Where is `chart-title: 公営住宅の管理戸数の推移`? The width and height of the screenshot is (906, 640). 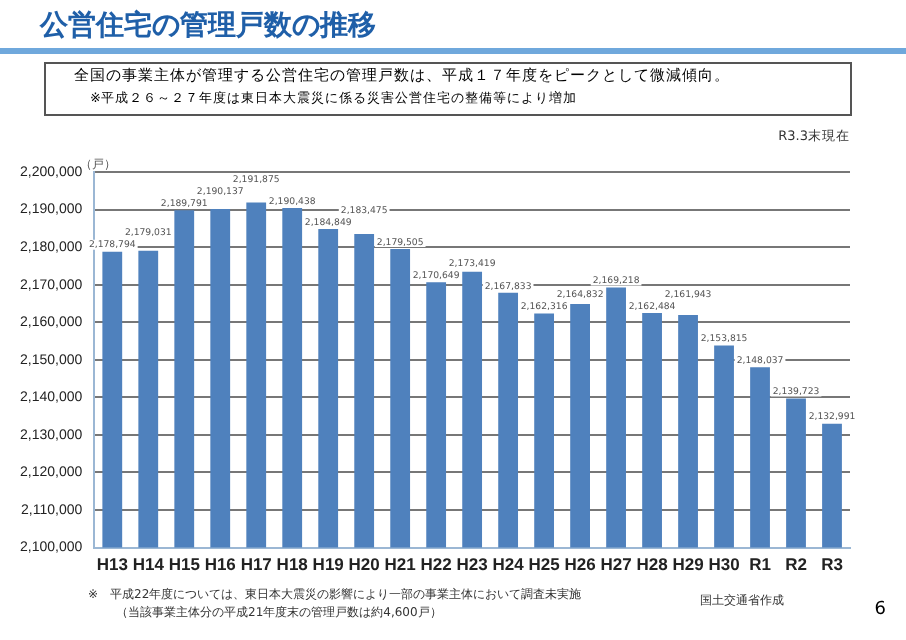
chart-title: 公営住宅の管理戸数の推移 is located at coordinates (208, 26).